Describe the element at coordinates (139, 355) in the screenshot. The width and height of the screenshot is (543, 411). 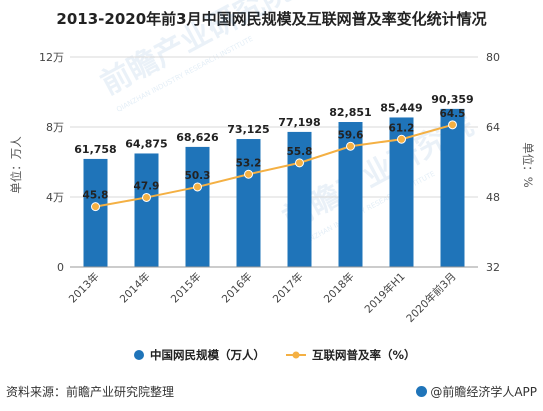
I see `legend-bar-marker` at that location.